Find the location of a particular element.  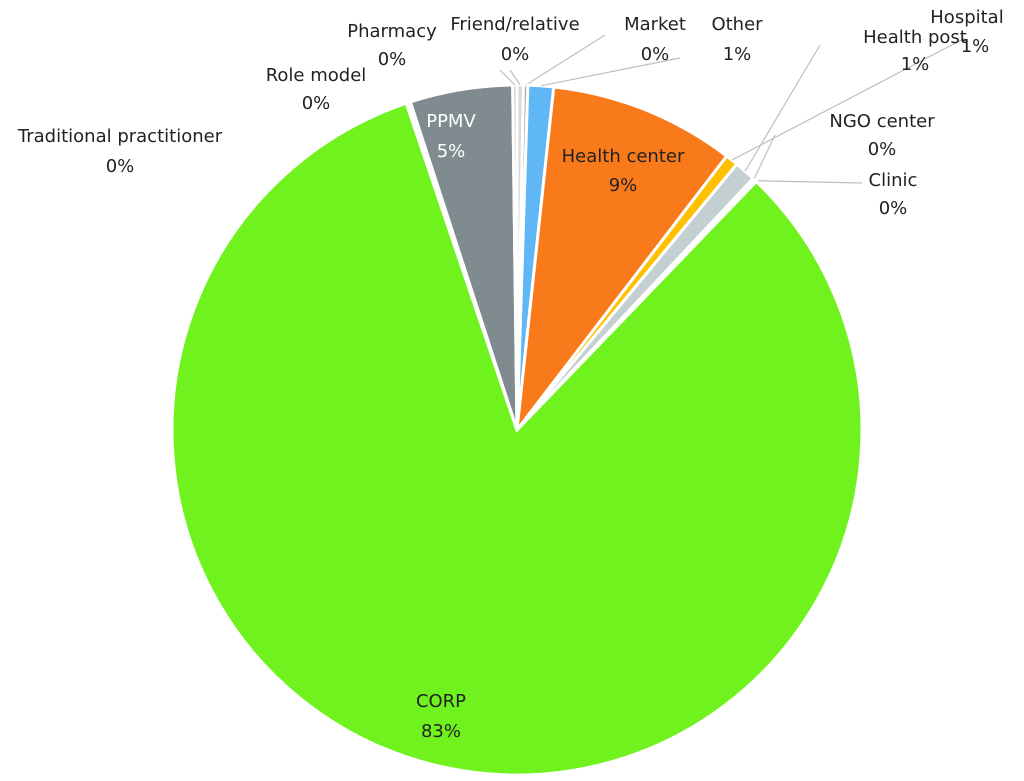

slice-value-label: 83% is located at coordinates (441, 731).